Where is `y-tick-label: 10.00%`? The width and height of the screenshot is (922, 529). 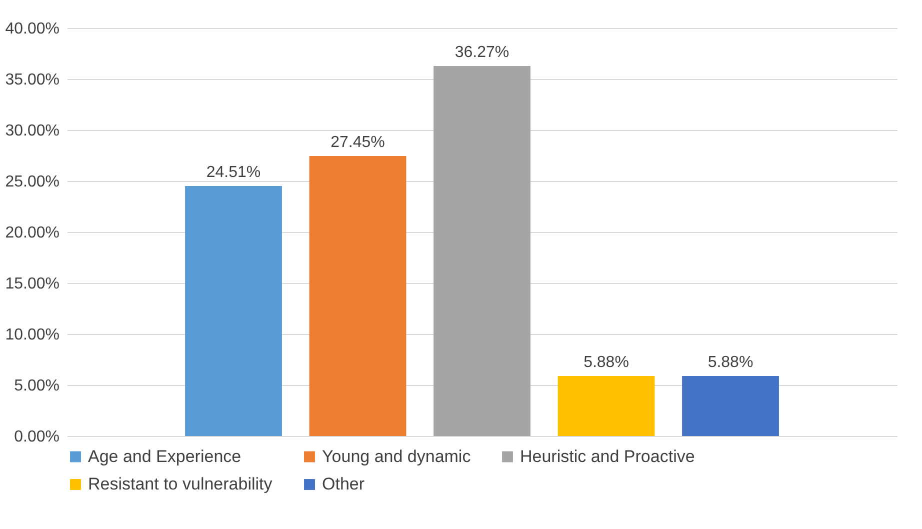
y-tick-label: 10.00% is located at coordinates (32, 335).